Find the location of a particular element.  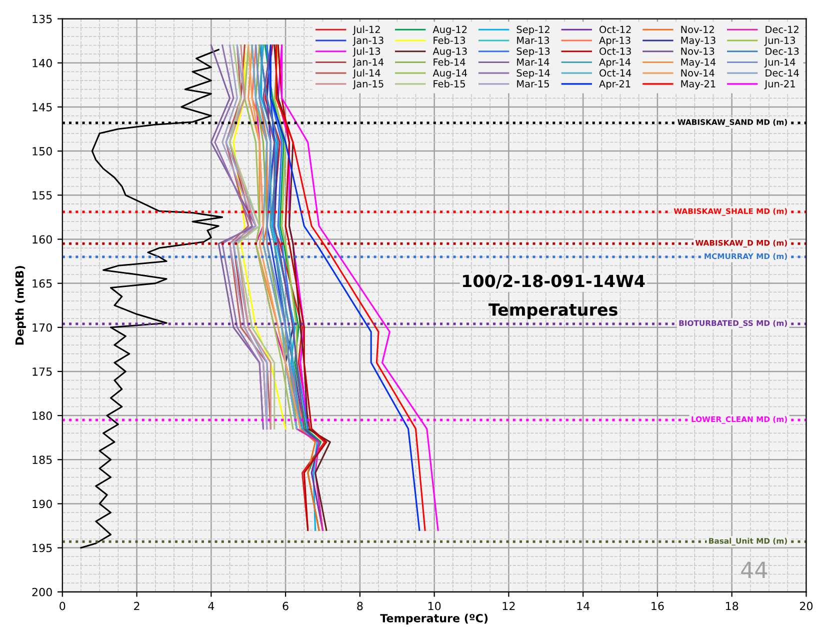

legend-label: Sep-14 is located at coordinates (533, 73).